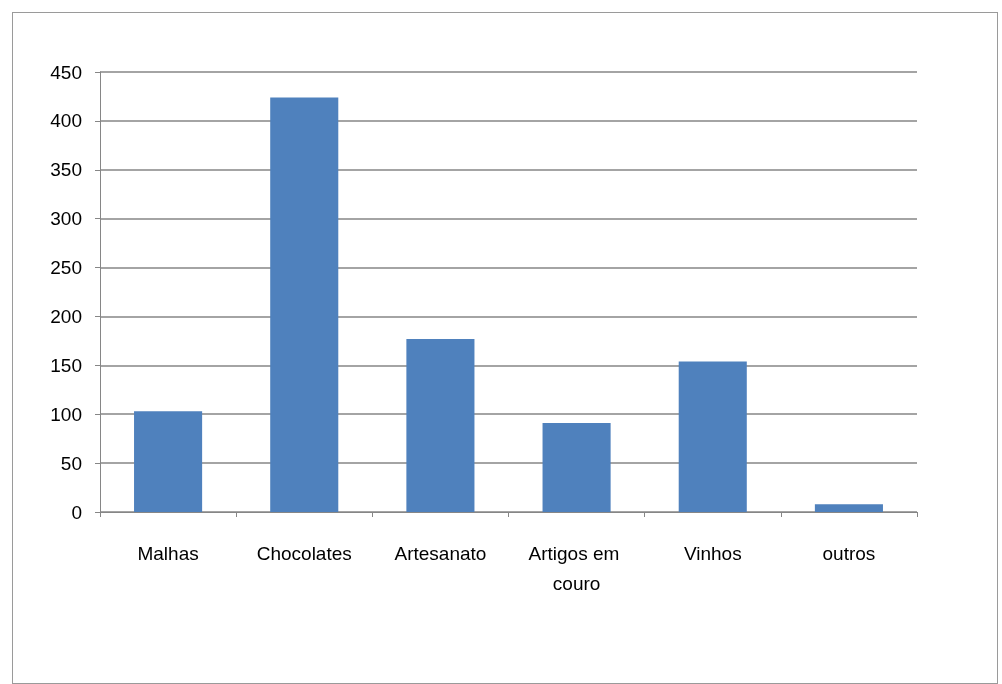 Image resolution: width=1002 pixels, height=684 pixels. Describe the element at coordinates (66, 170) in the screenshot. I see `y-tick-label: 350` at that location.